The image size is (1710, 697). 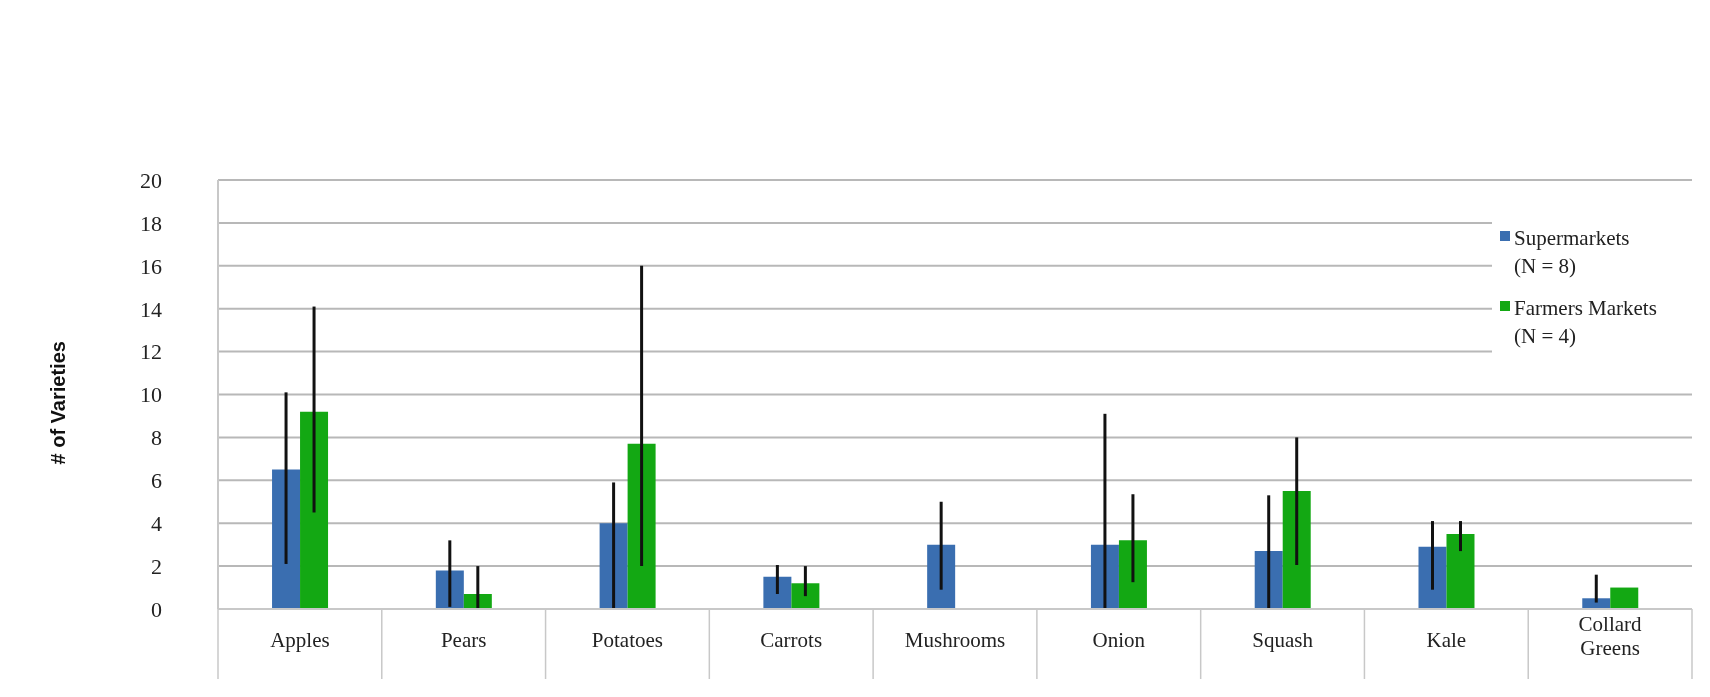 I want to click on x-tick-label: Mushrooms, so click(x=955, y=640).